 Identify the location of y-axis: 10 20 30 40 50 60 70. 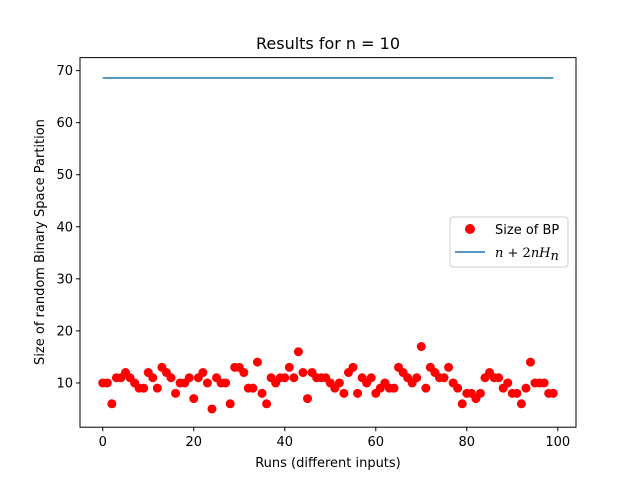
(68, 227).